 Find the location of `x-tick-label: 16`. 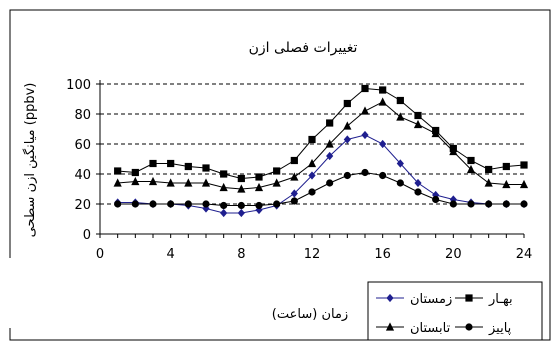

x-tick-label: 16 is located at coordinates (382, 254).